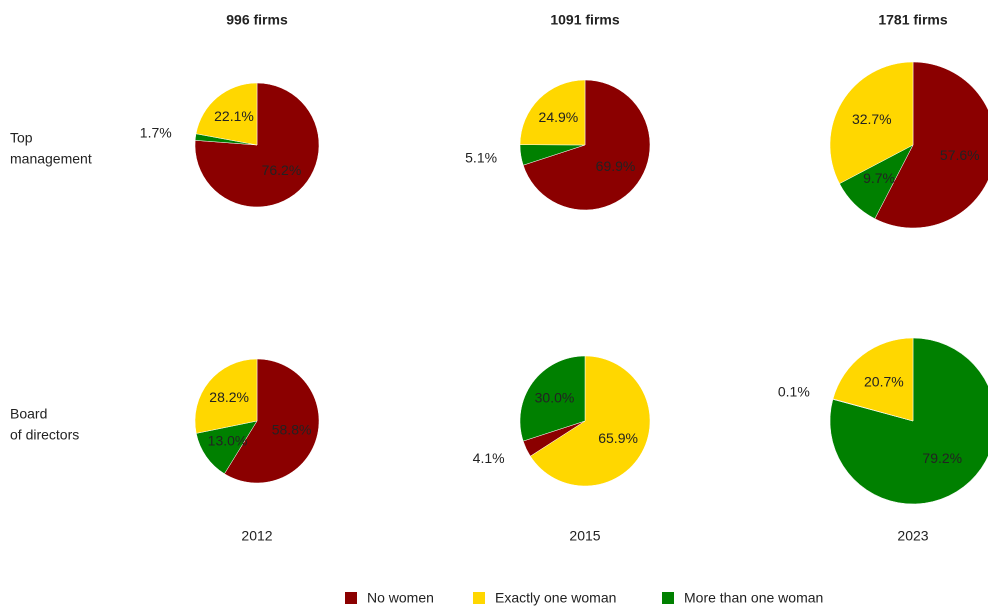 The width and height of the screenshot is (988, 608). I want to click on value-label: 0.1%, so click(794, 391).